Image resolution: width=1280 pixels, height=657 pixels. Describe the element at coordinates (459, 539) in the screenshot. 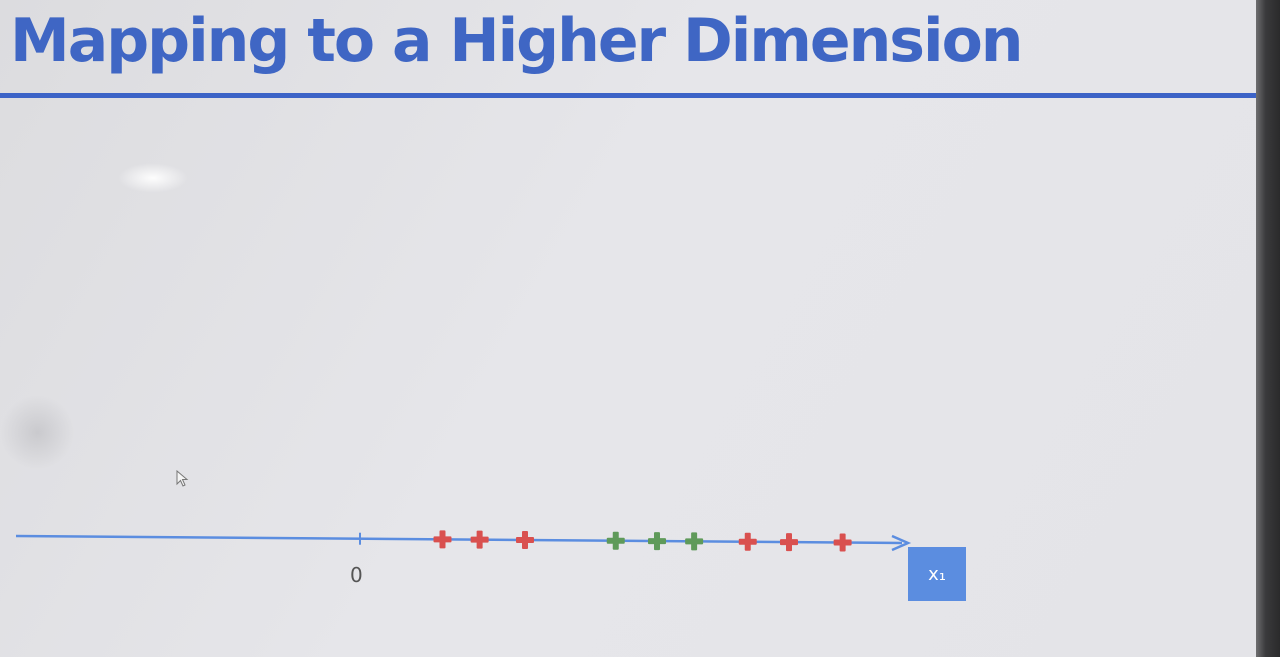

I see `x1-axis-line` at that location.